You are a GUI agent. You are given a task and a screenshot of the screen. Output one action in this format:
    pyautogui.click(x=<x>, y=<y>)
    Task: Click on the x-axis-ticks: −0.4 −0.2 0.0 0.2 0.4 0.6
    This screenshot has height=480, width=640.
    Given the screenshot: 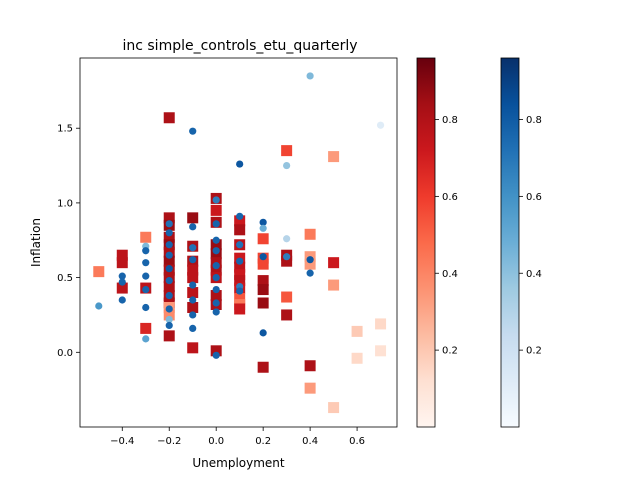 What is the action you would take?
    pyautogui.click(x=237, y=437)
    